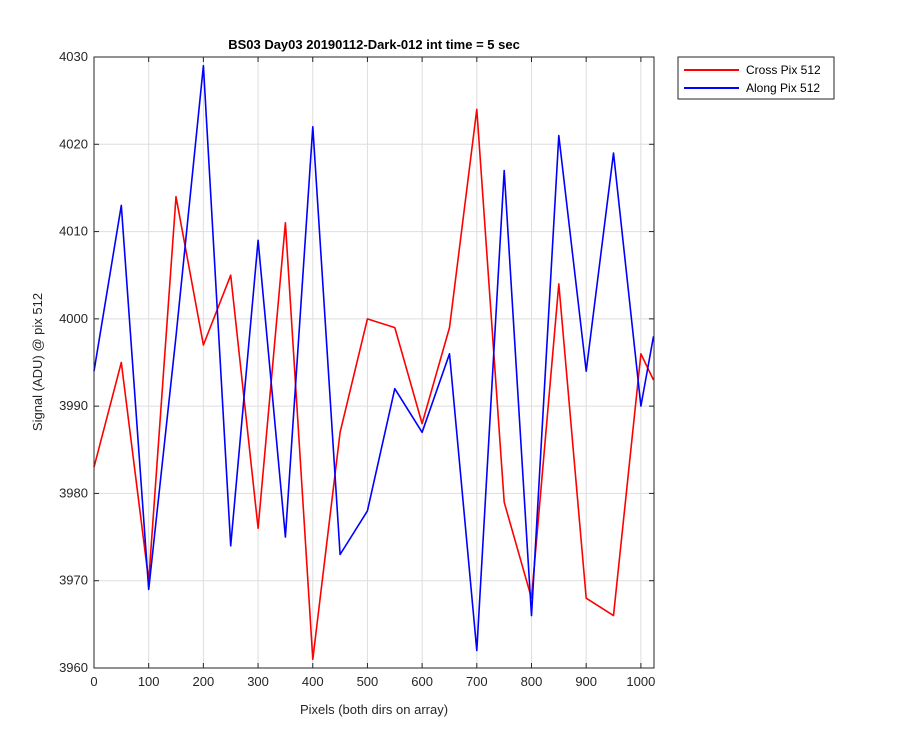 The height and width of the screenshot is (750, 900). What do you see at coordinates (258, 681) in the screenshot?
I see `x-tick-label: 300` at bounding box center [258, 681].